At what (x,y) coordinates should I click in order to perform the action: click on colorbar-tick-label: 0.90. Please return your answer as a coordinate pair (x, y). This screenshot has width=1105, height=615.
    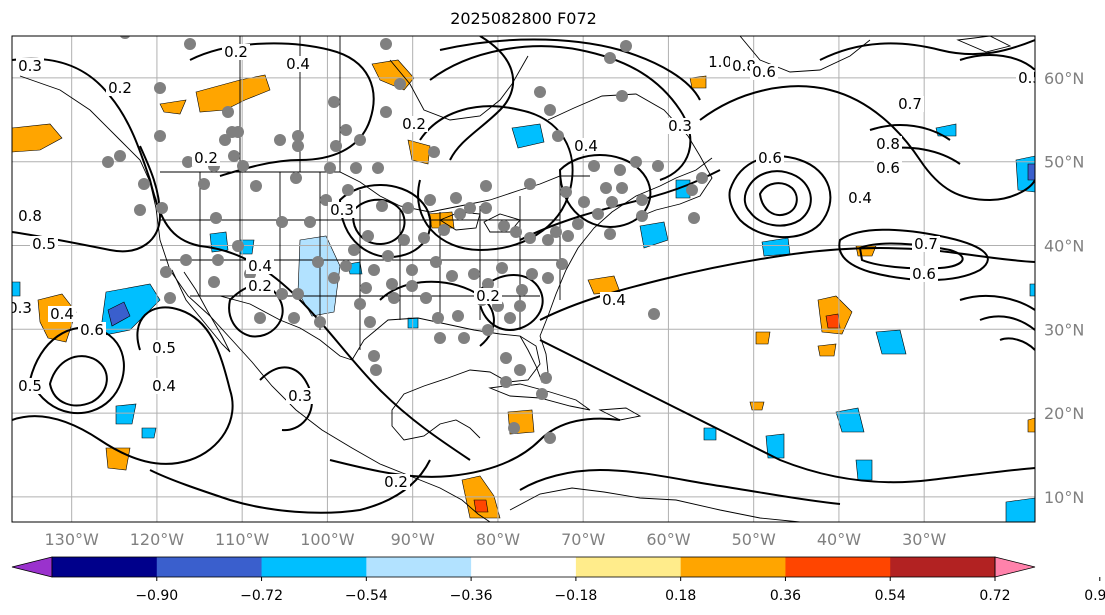
    Looking at the image, I should click on (1094, 596).